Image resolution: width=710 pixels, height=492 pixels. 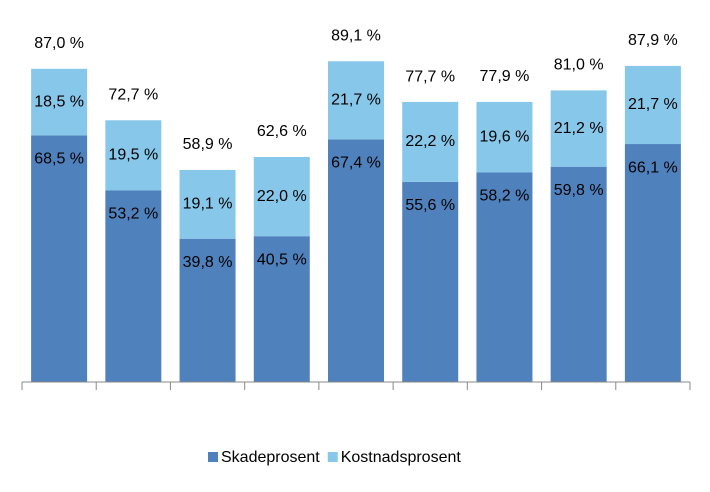 What do you see at coordinates (430, 205) in the screenshot?
I see `value-label: 55,6 %` at bounding box center [430, 205].